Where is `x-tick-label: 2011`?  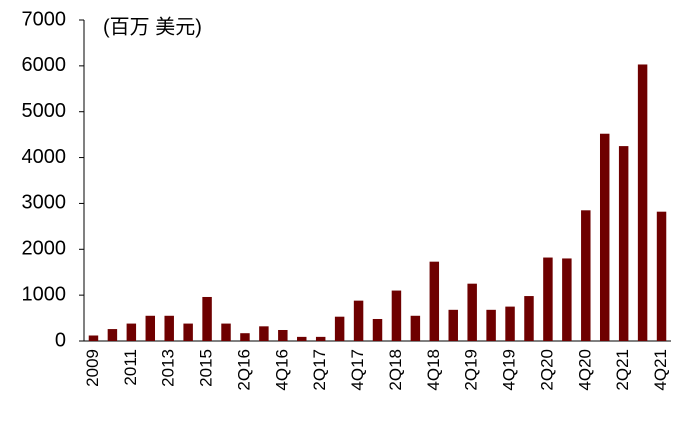
x-tick-label: 2011 is located at coordinates (130, 367).